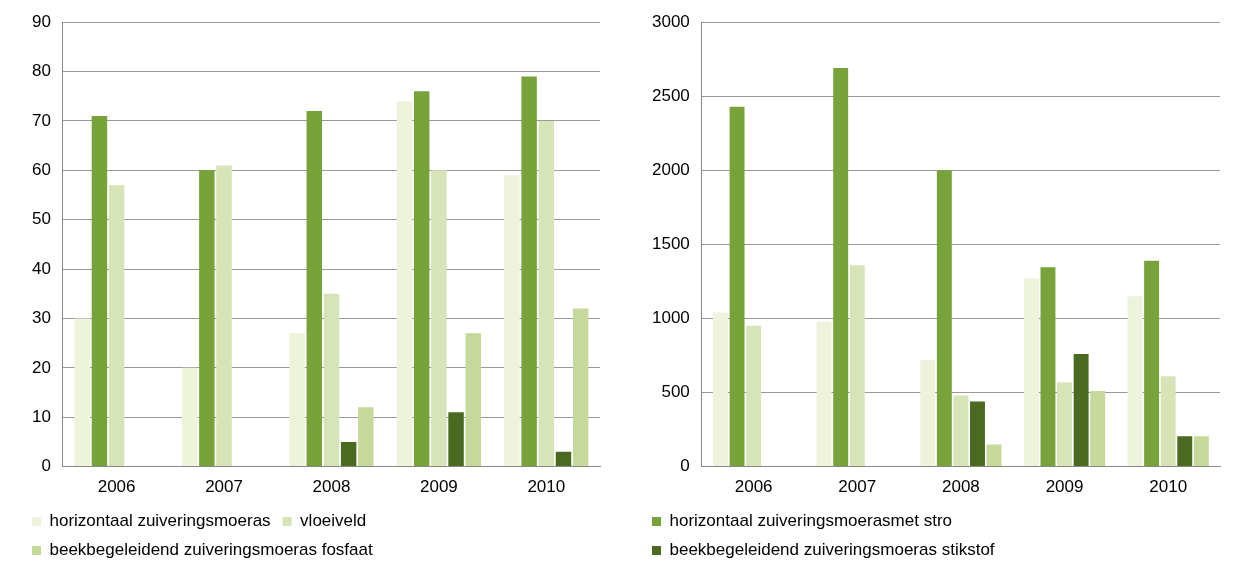  I want to click on y-tick-label: 500, so click(675, 392).